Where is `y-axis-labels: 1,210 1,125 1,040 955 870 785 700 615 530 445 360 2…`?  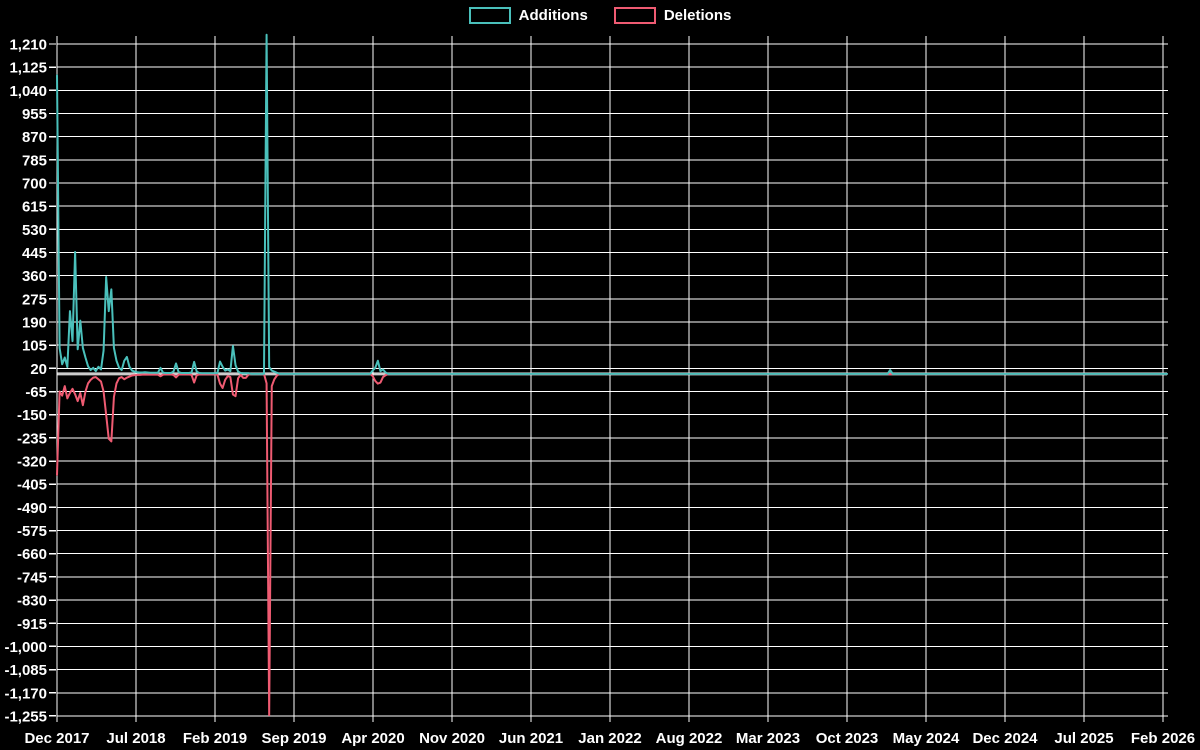 y-axis-labels: 1,210 1,125 1,040 955 870 785 700 615 530 445 360 2… is located at coordinates (25, 381).